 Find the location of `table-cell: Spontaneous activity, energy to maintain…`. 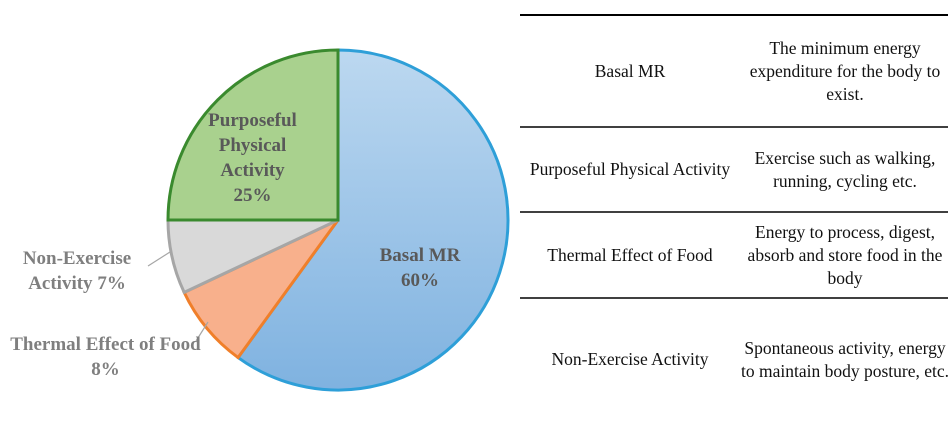

table-cell: Spontaneous activity, energy to maintain… is located at coordinates (844, 359).